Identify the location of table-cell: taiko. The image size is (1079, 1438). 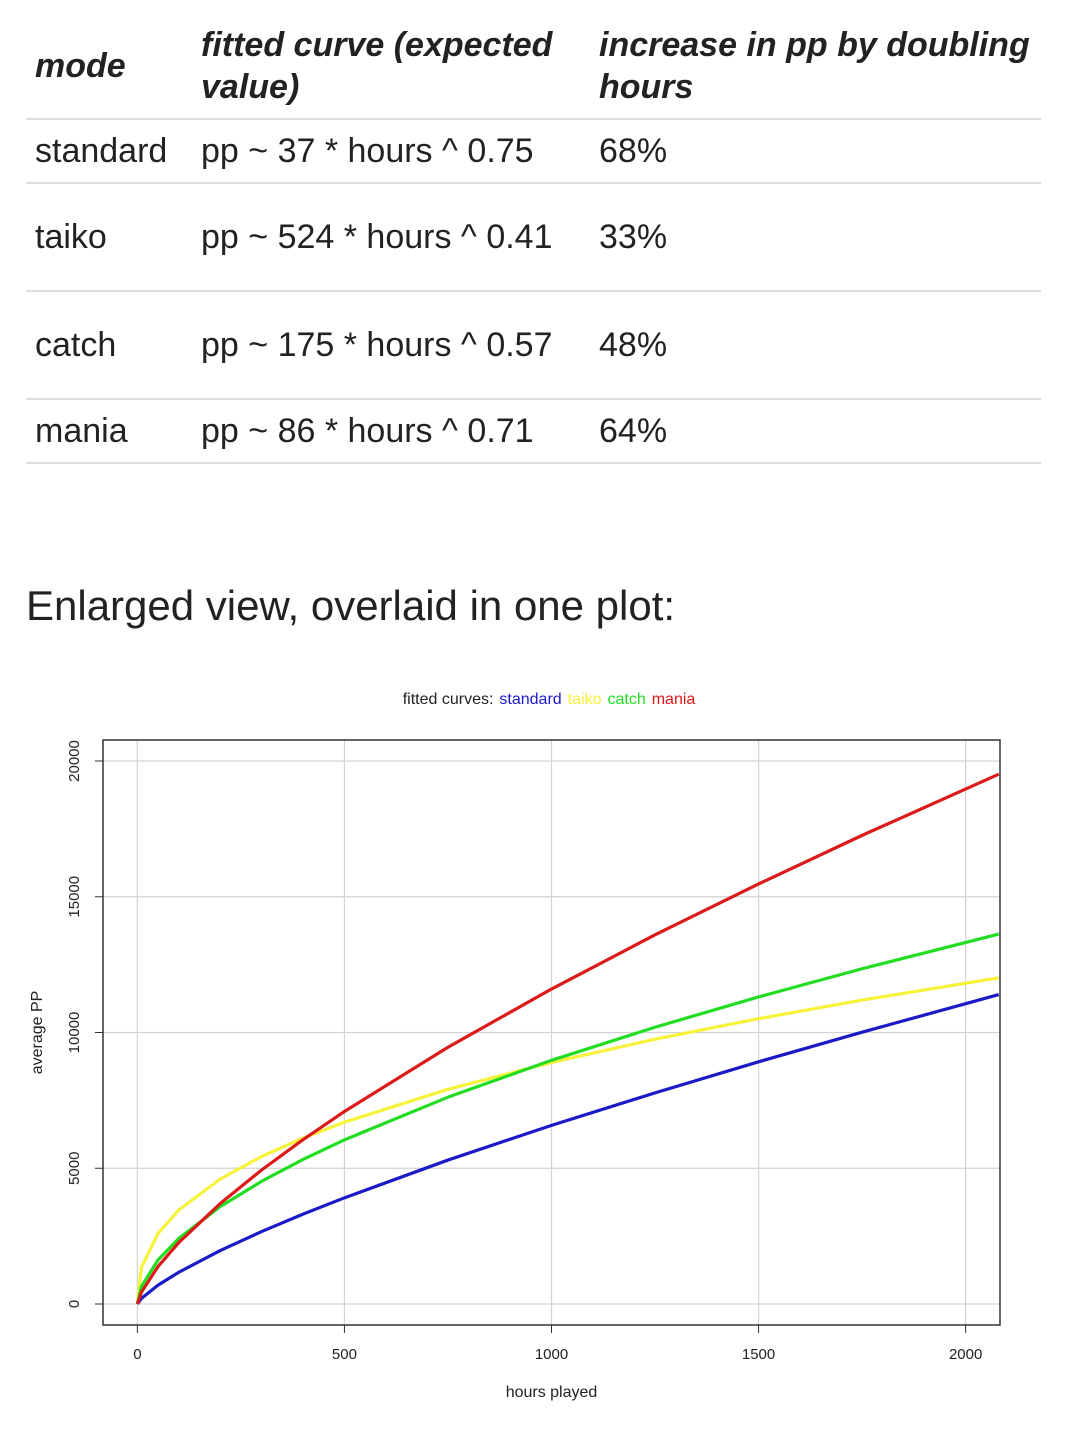
(109, 237).